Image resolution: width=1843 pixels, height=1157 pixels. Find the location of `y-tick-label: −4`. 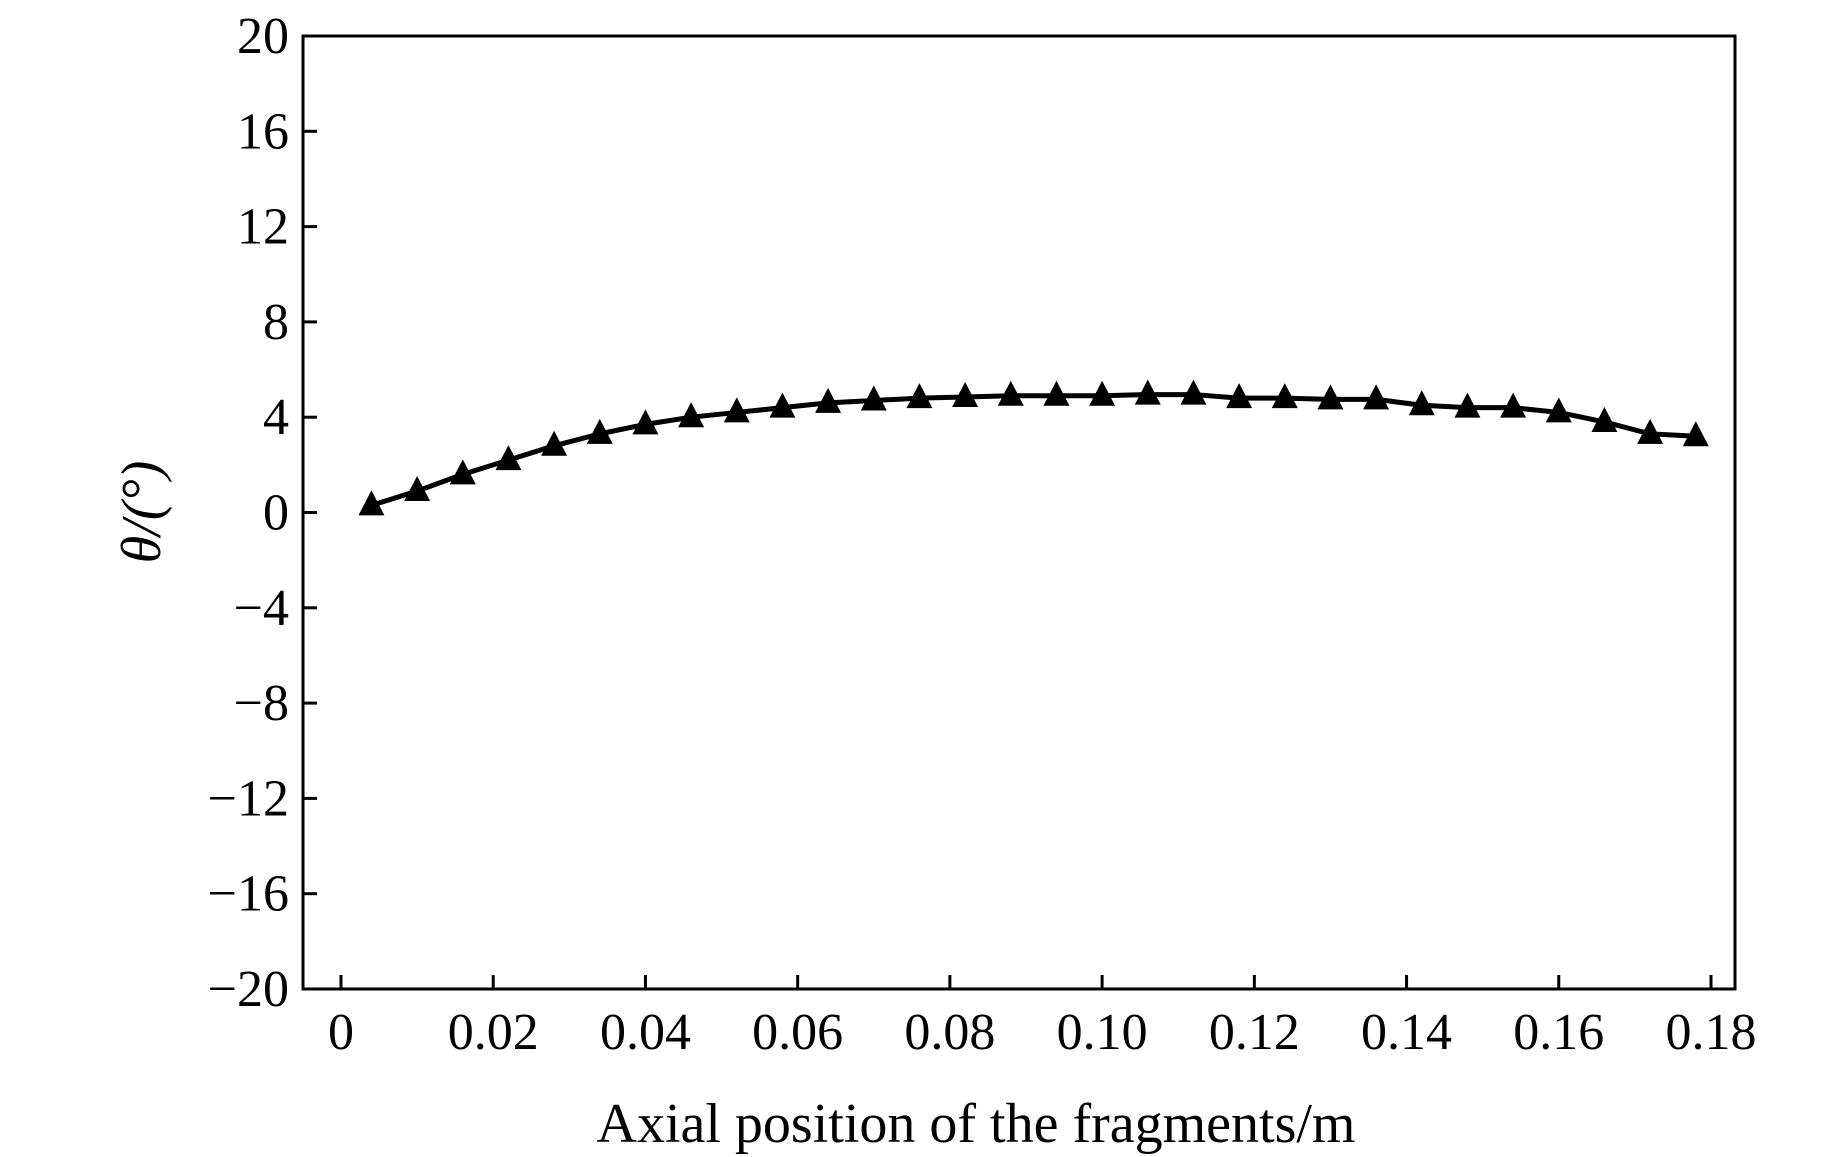

y-tick-label: −4 is located at coordinates (261, 608).